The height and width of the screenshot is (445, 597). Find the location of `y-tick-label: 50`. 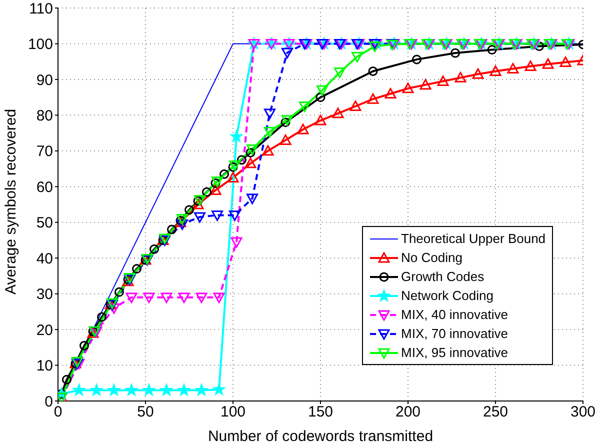

y-tick-label: 50 is located at coordinates (44, 223).